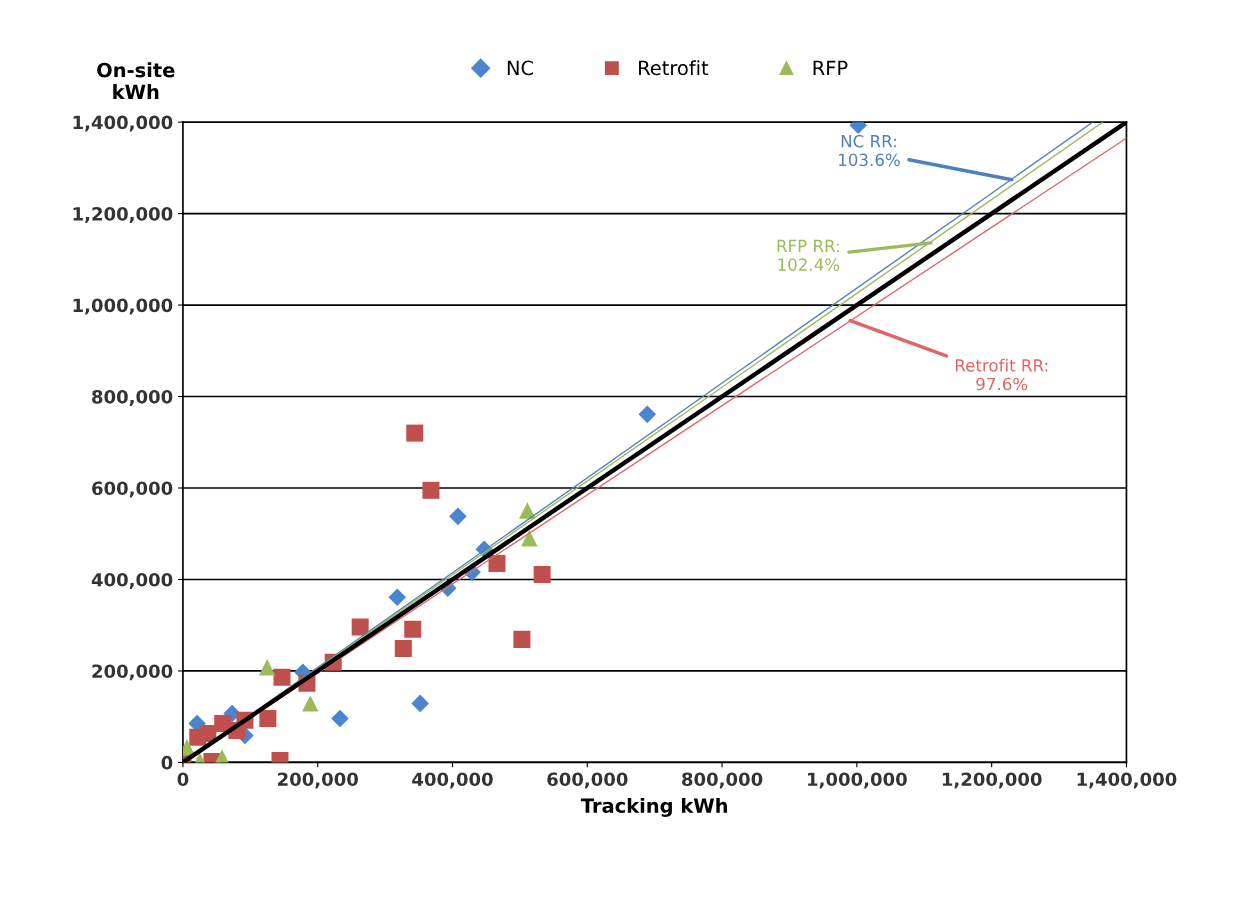 Image resolution: width=1253 pixels, height=898 pixels. Describe the element at coordinates (654, 807) in the screenshot. I see `x-axis-title: Tracking kWh` at that location.